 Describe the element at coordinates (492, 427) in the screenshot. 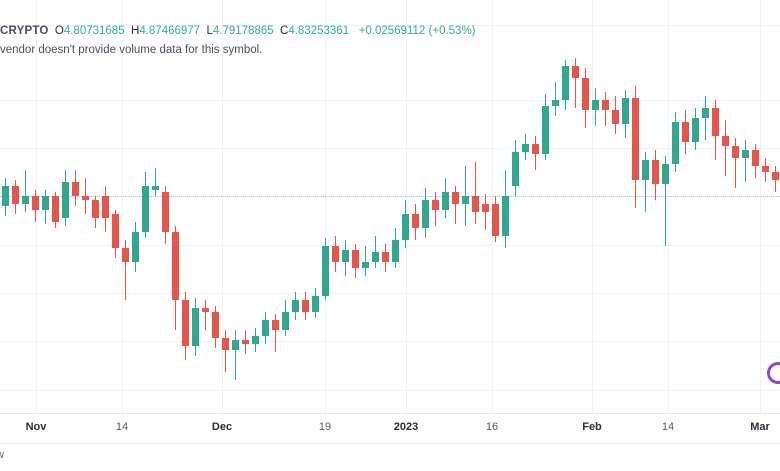

I see `time-axis-tick: 16` at that location.